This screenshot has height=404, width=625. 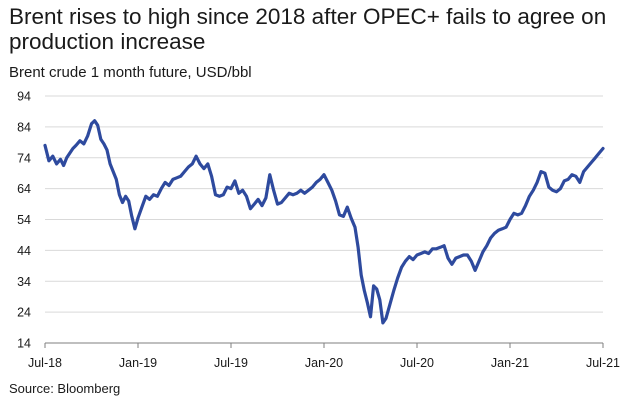 I want to click on x-tick-label: Jan-20, so click(x=324, y=363).